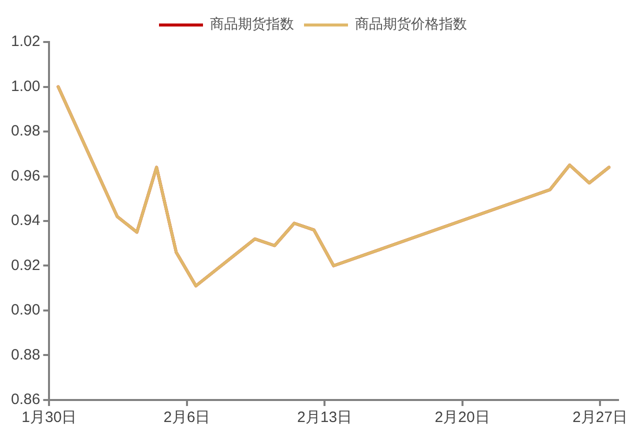  I want to click on legend-label: 商品期货价格指数, so click(411, 24).